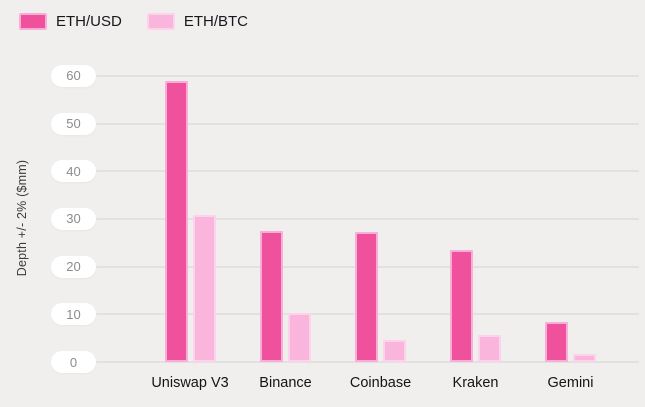 This screenshot has width=645, height=407. What do you see at coordinates (216, 21) in the screenshot?
I see `legend-label: ETH/BTC` at bounding box center [216, 21].